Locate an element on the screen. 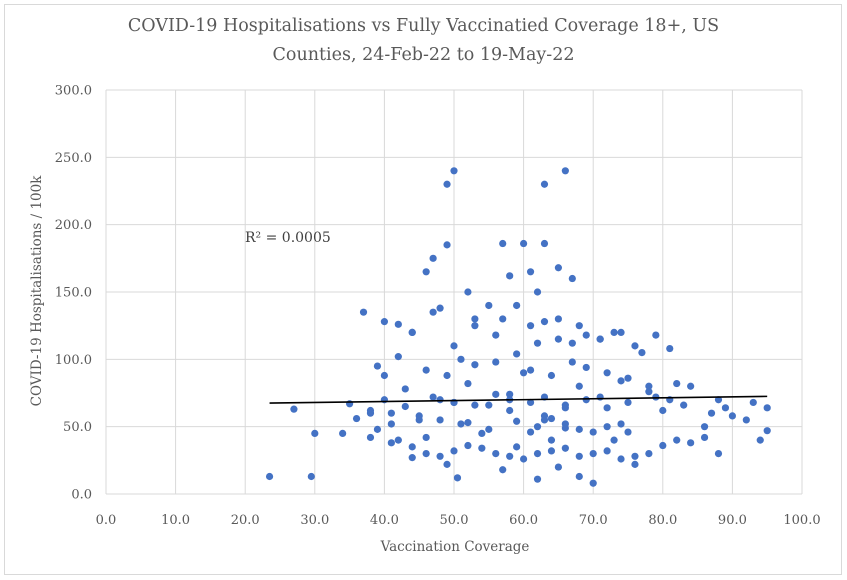 This screenshot has height=580, width=847. y-tick-label: 100.0 is located at coordinates (73, 360).